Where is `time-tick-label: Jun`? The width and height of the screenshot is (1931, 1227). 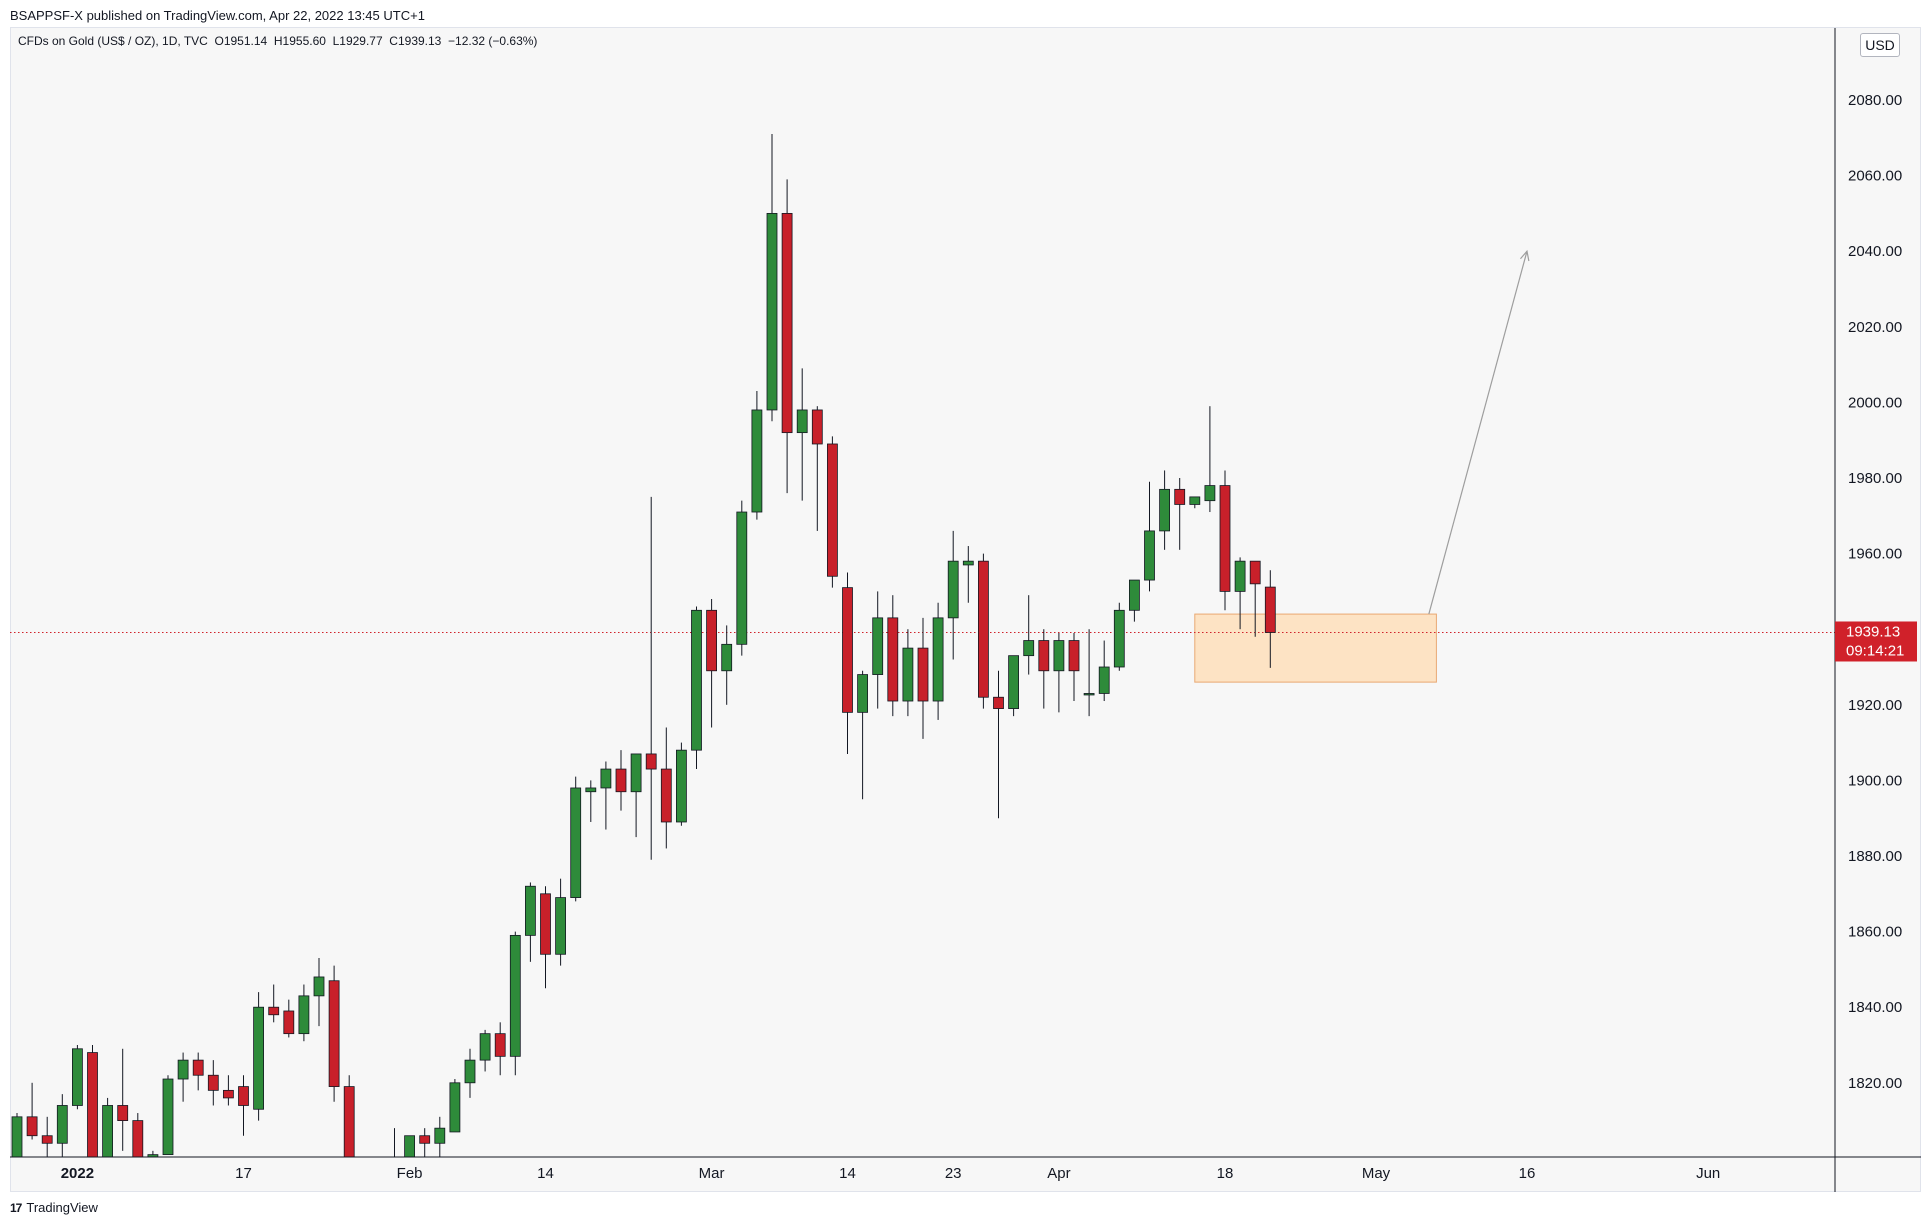
time-tick-label: Jun is located at coordinates (1708, 1173).